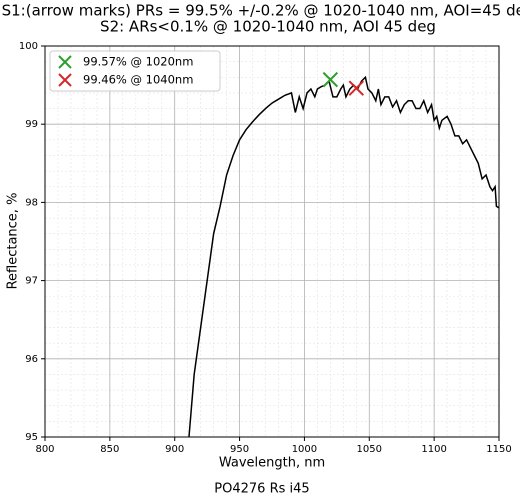 The height and width of the screenshot is (500, 520). What do you see at coordinates (109, 449) in the screenshot?
I see `x-tick-label: 850` at bounding box center [109, 449].